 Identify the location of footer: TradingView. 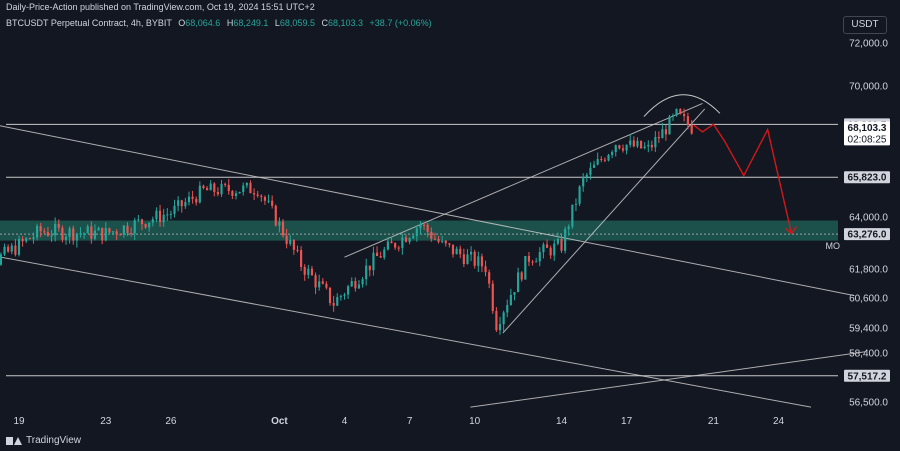
(450, 440).